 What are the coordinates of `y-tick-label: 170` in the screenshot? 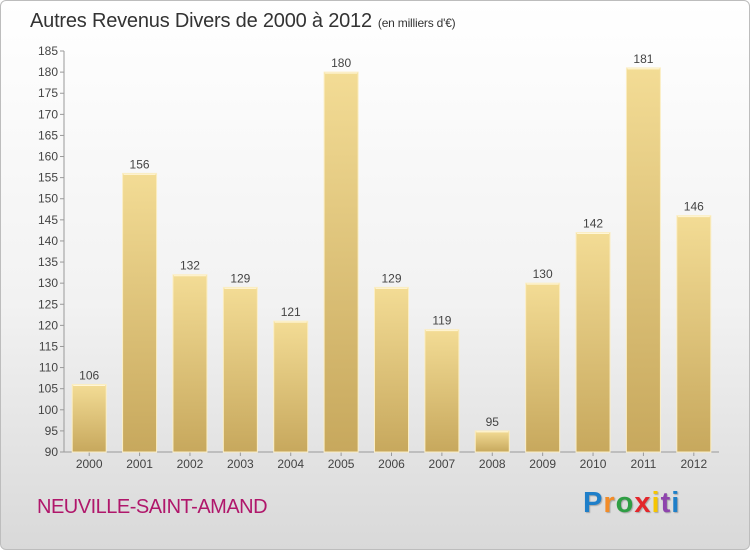 It's located at (48, 114).